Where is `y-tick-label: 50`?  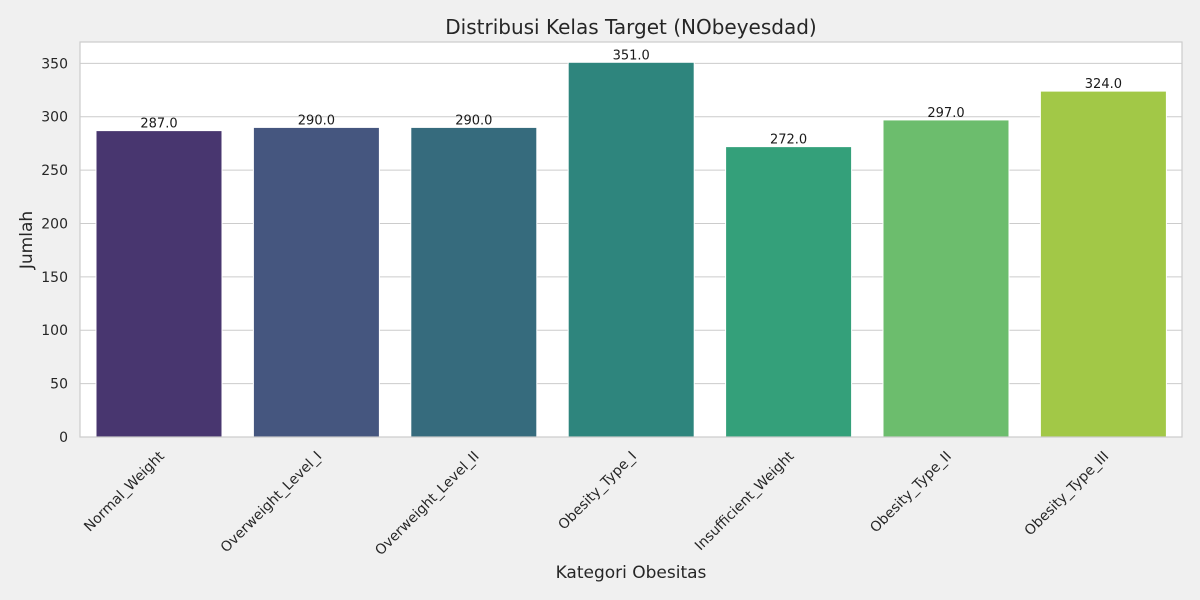
y-tick-label: 50 is located at coordinates (59, 385).